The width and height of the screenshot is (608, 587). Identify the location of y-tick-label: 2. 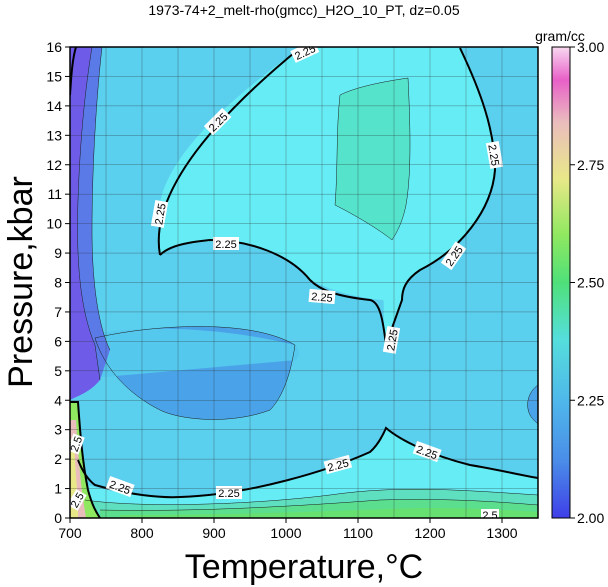
(58, 459).